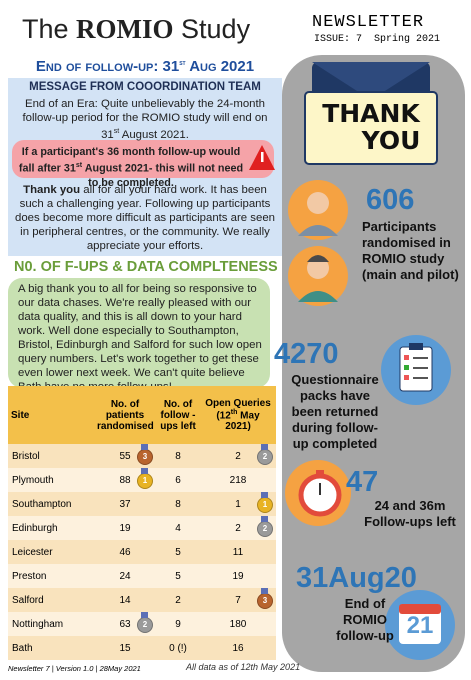 The image size is (471, 680). I want to click on thank-you-card, so click(371, 128).